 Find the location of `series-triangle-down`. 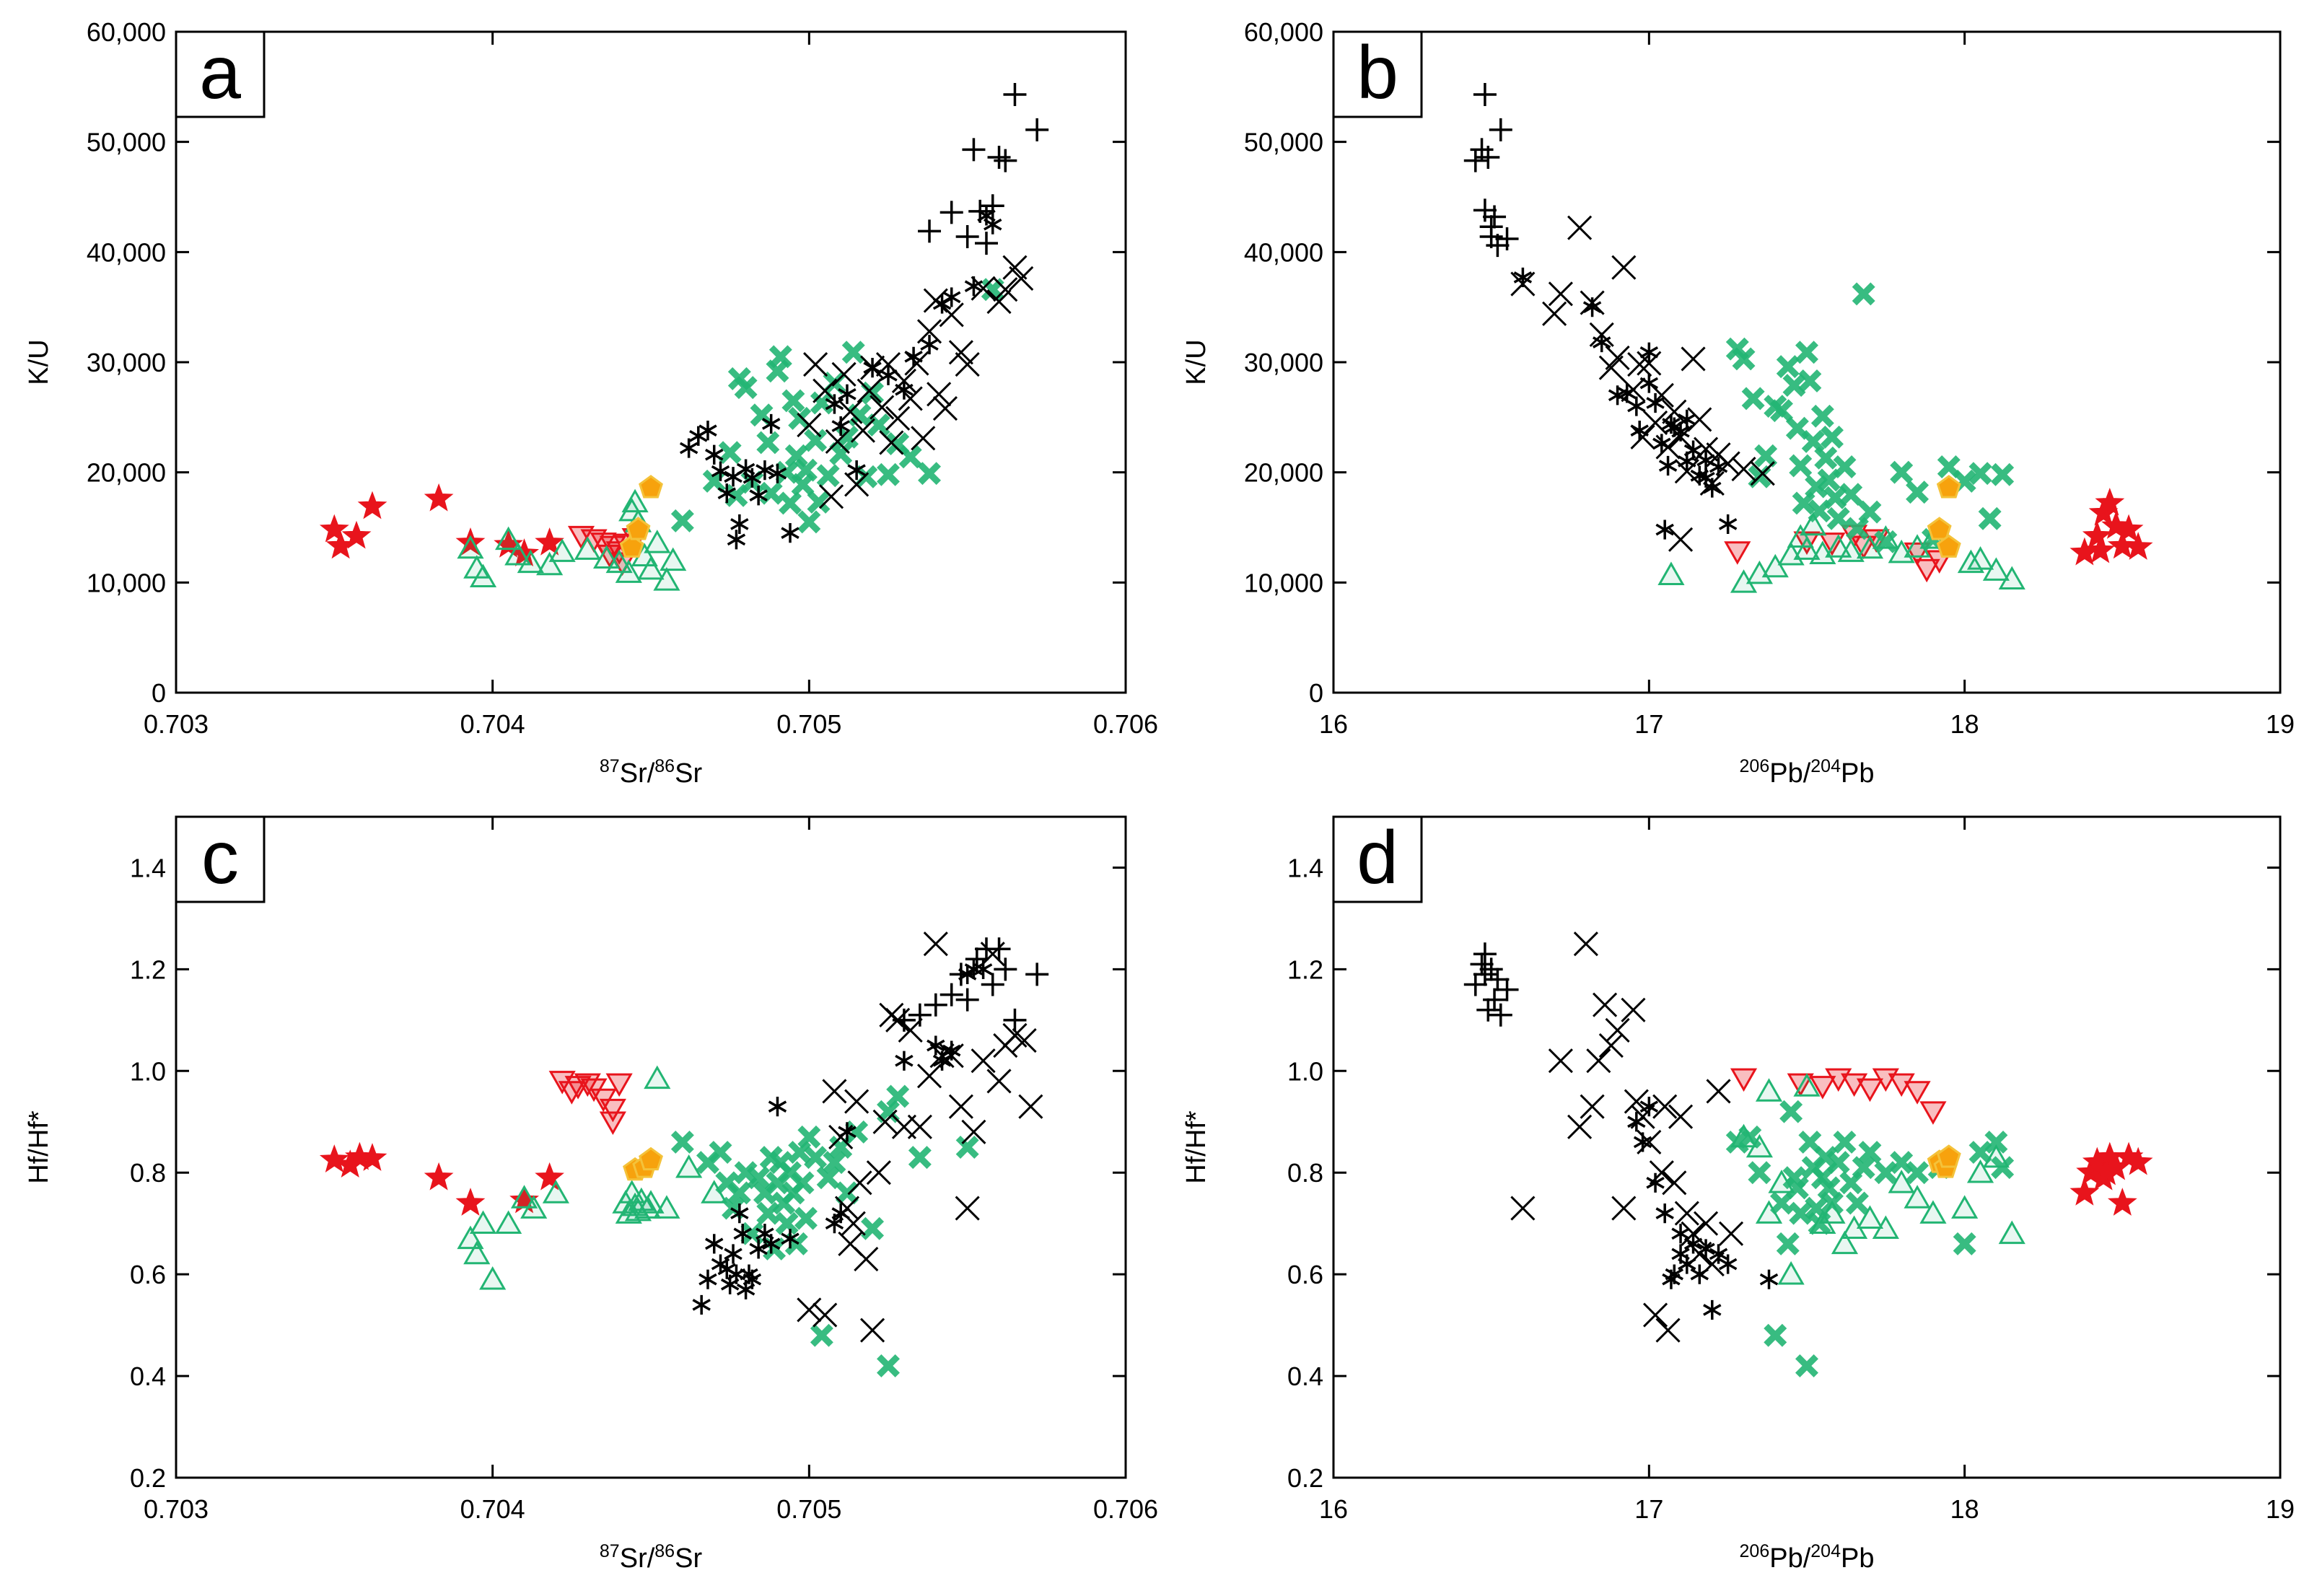

series-triangle-down is located at coordinates (1838, 1096).